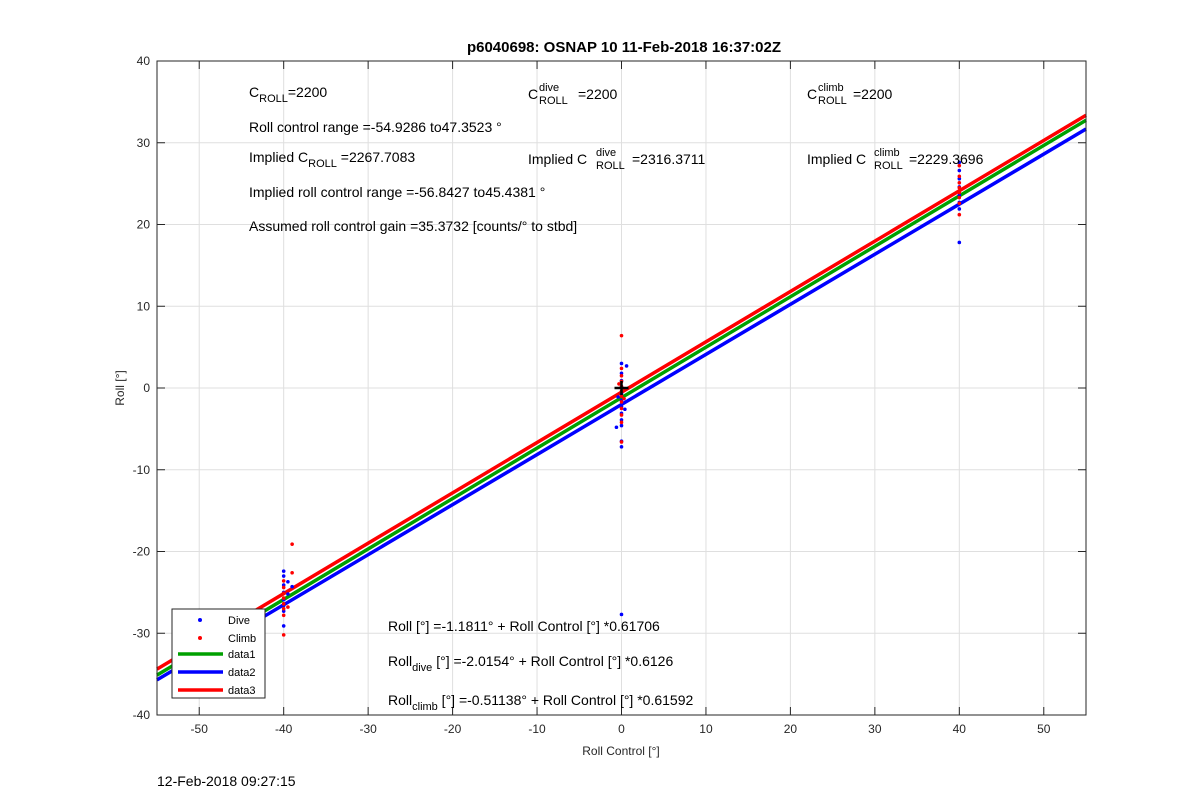  I want to click on x-tick-label: 30, so click(875, 729).